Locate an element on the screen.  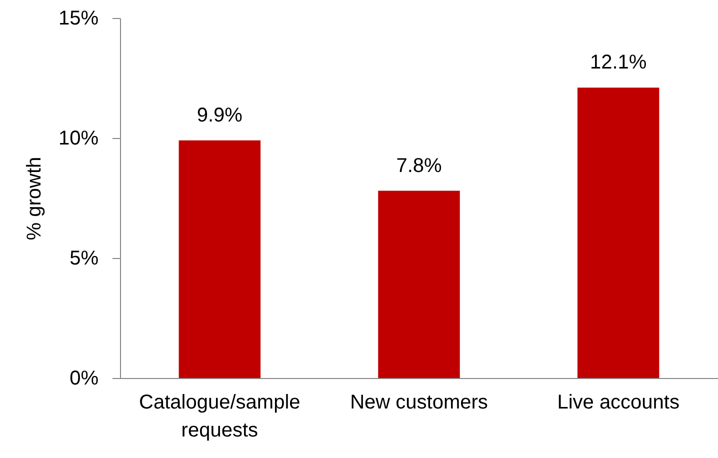
y-tick-label: 10% is located at coordinates (78, 139).